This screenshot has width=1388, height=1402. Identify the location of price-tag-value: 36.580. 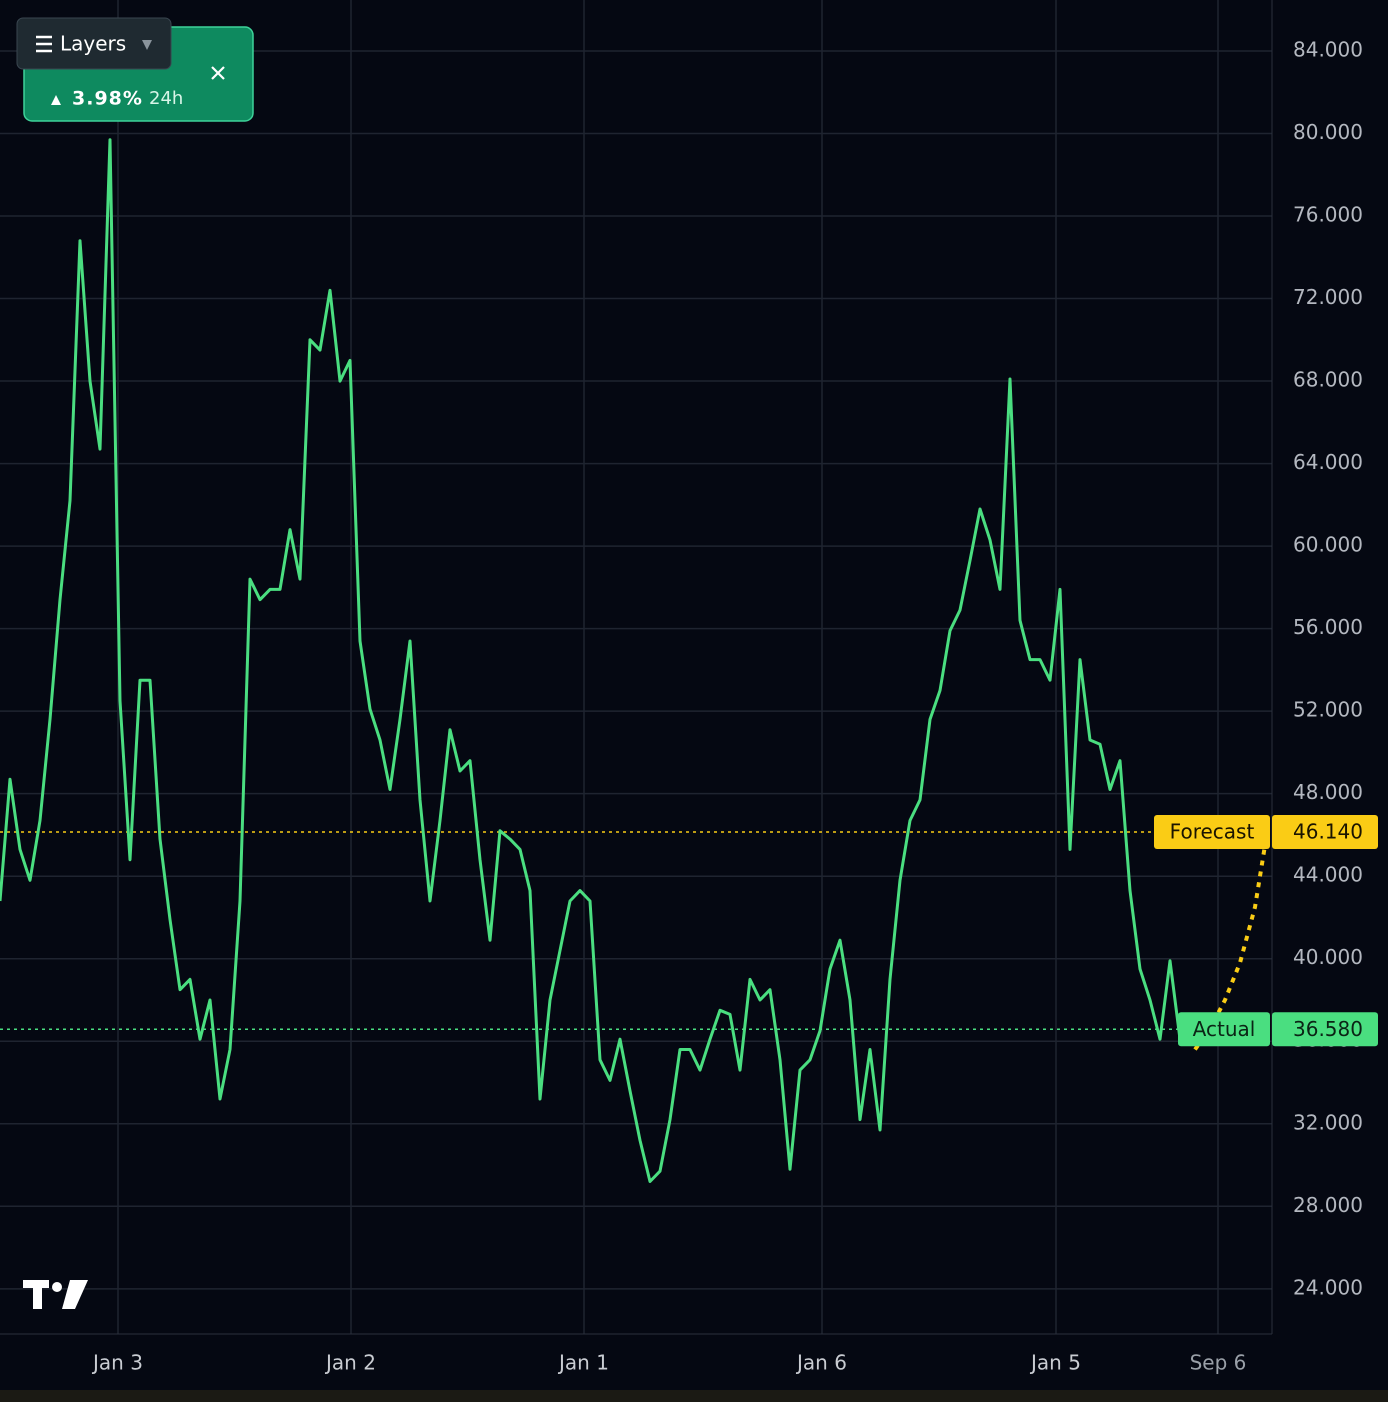
(1328, 1029).